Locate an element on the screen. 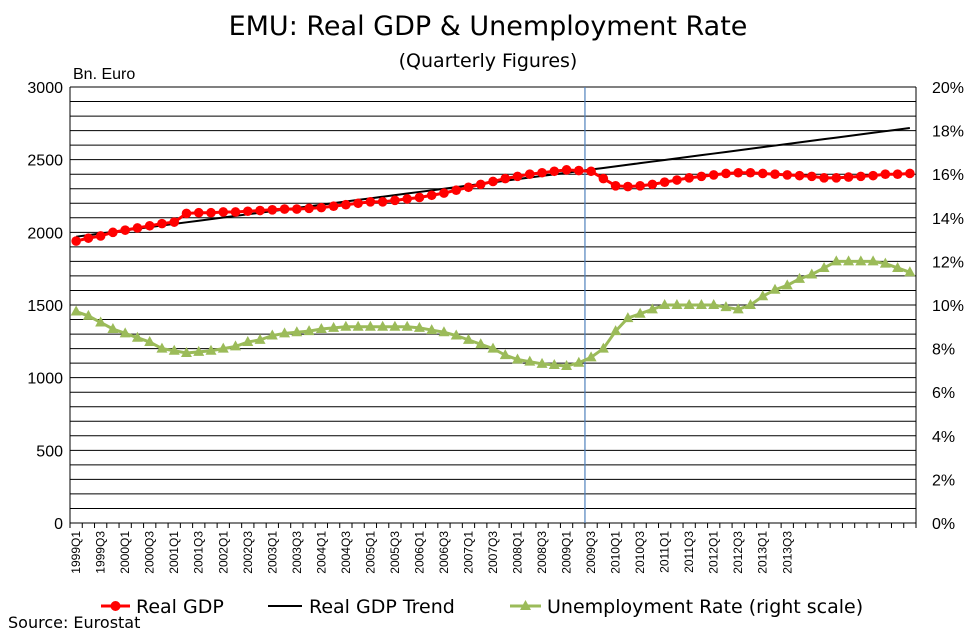 This screenshot has height=632, width=977. x-axis-tick-label: 2004Q1 is located at coordinates (321, 552).